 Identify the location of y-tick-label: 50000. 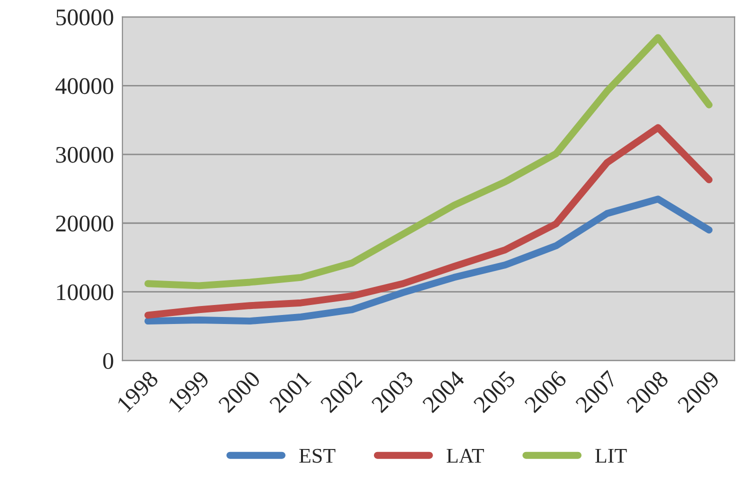
(85, 17).